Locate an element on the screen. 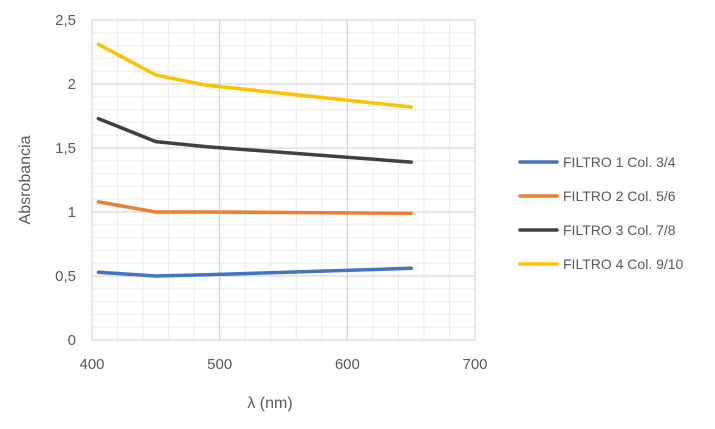 Image resolution: width=715 pixels, height=429 pixels. y-tick-label: 2 is located at coordinates (72, 84).